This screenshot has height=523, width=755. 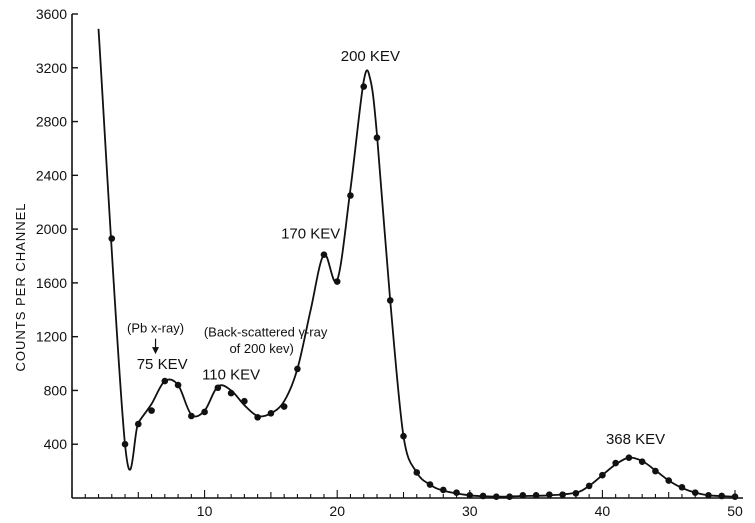 What do you see at coordinates (51, 229) in the screenshot?
I see `y-tick-label: 2000` at bounding box center [51, 229].